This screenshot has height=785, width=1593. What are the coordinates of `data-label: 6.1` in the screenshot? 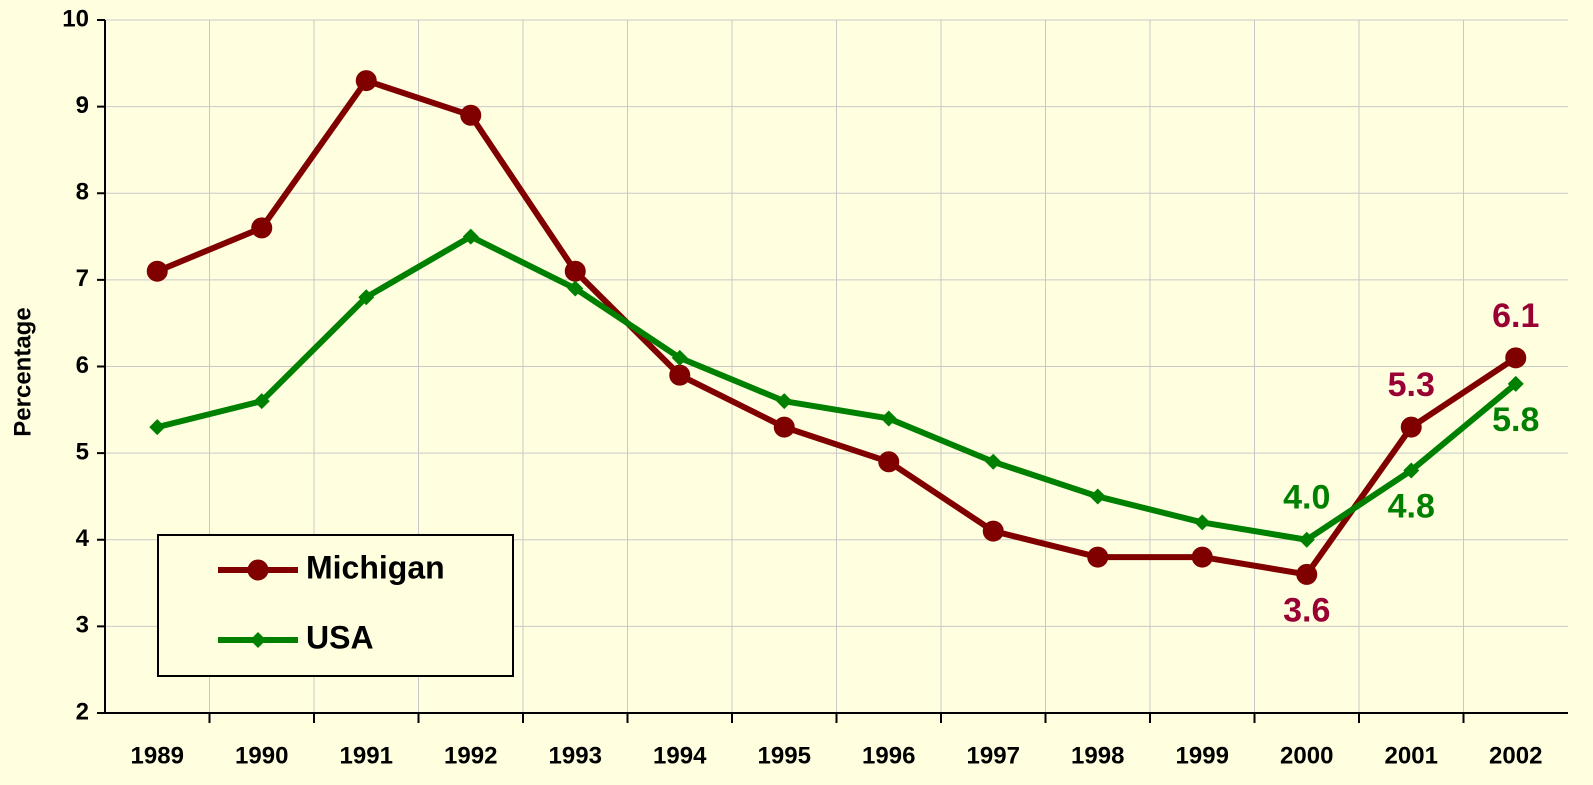 It's located at (1515, 316).